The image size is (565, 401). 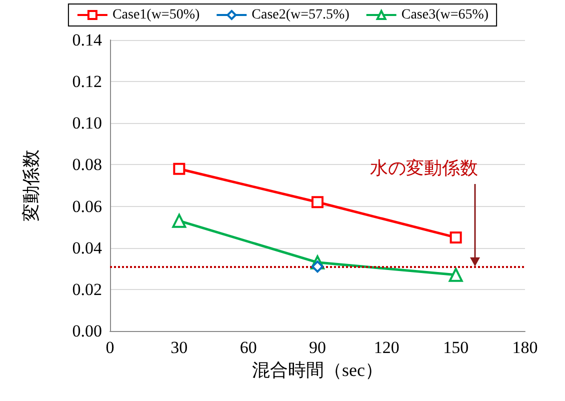 What do you see at coordinates (110, 347) in the screenshot?
I see `x-tick-label: 0` at bounding box center [110, 347].